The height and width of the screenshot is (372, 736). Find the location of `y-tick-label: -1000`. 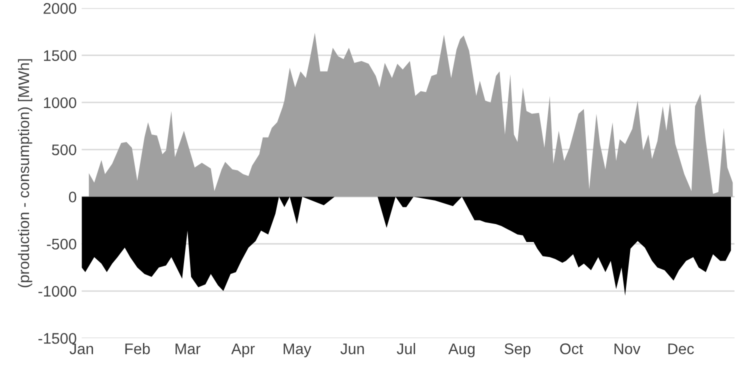

y-tick-label: -1000 is located at coordinates (57, 291).